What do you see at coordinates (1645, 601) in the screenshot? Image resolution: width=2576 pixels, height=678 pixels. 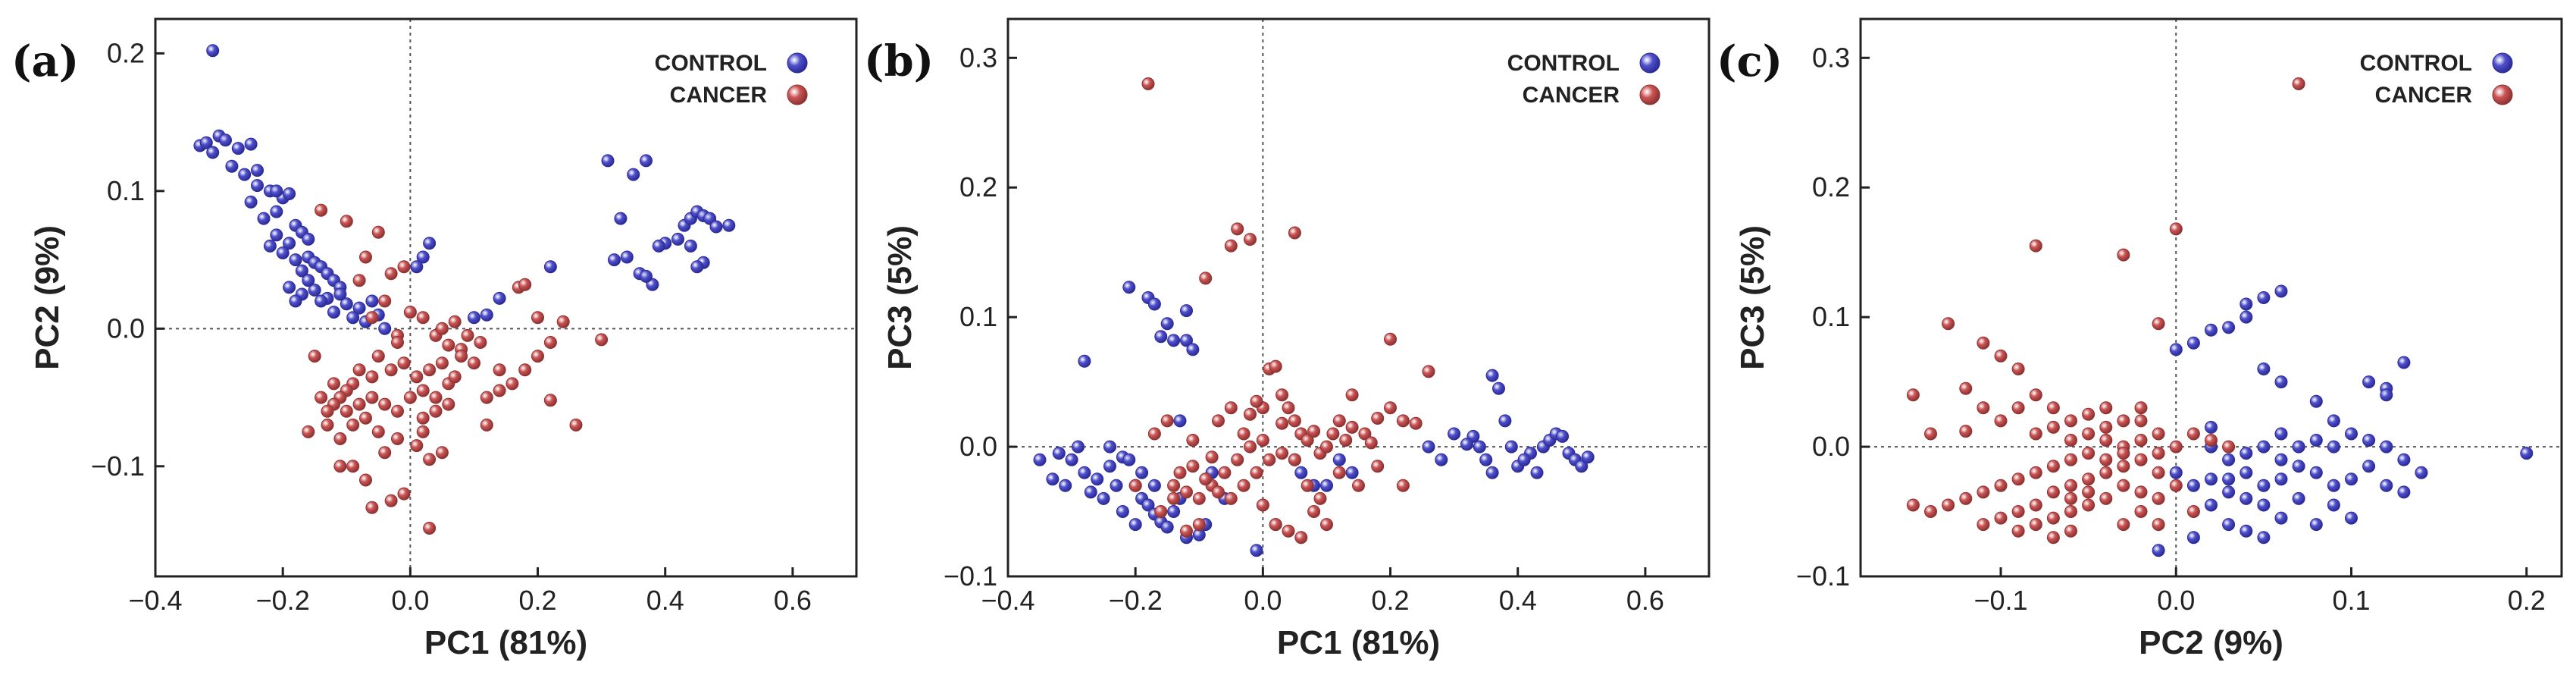 I see `x-tick-label: 0.6` at bounding box center [1645, 601].